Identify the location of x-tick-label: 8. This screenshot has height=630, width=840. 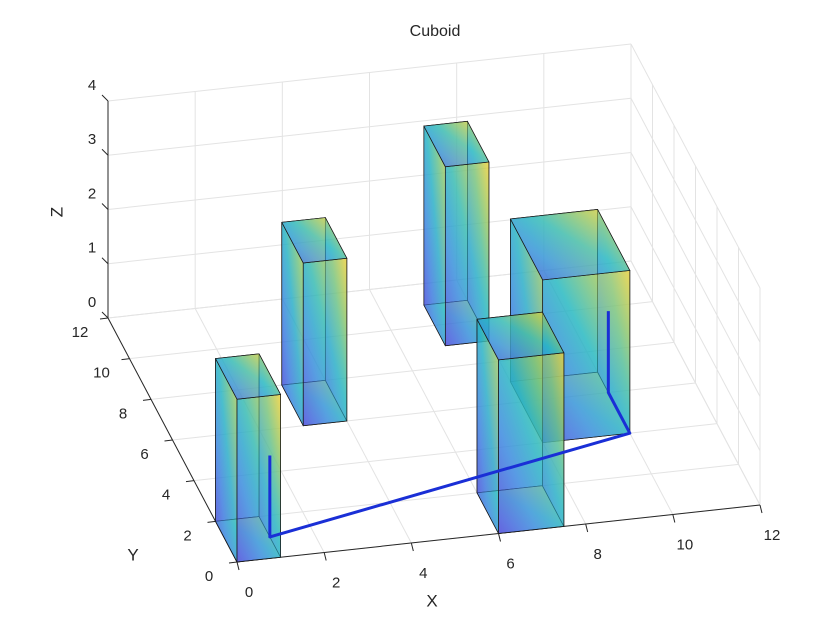
(597, 554).